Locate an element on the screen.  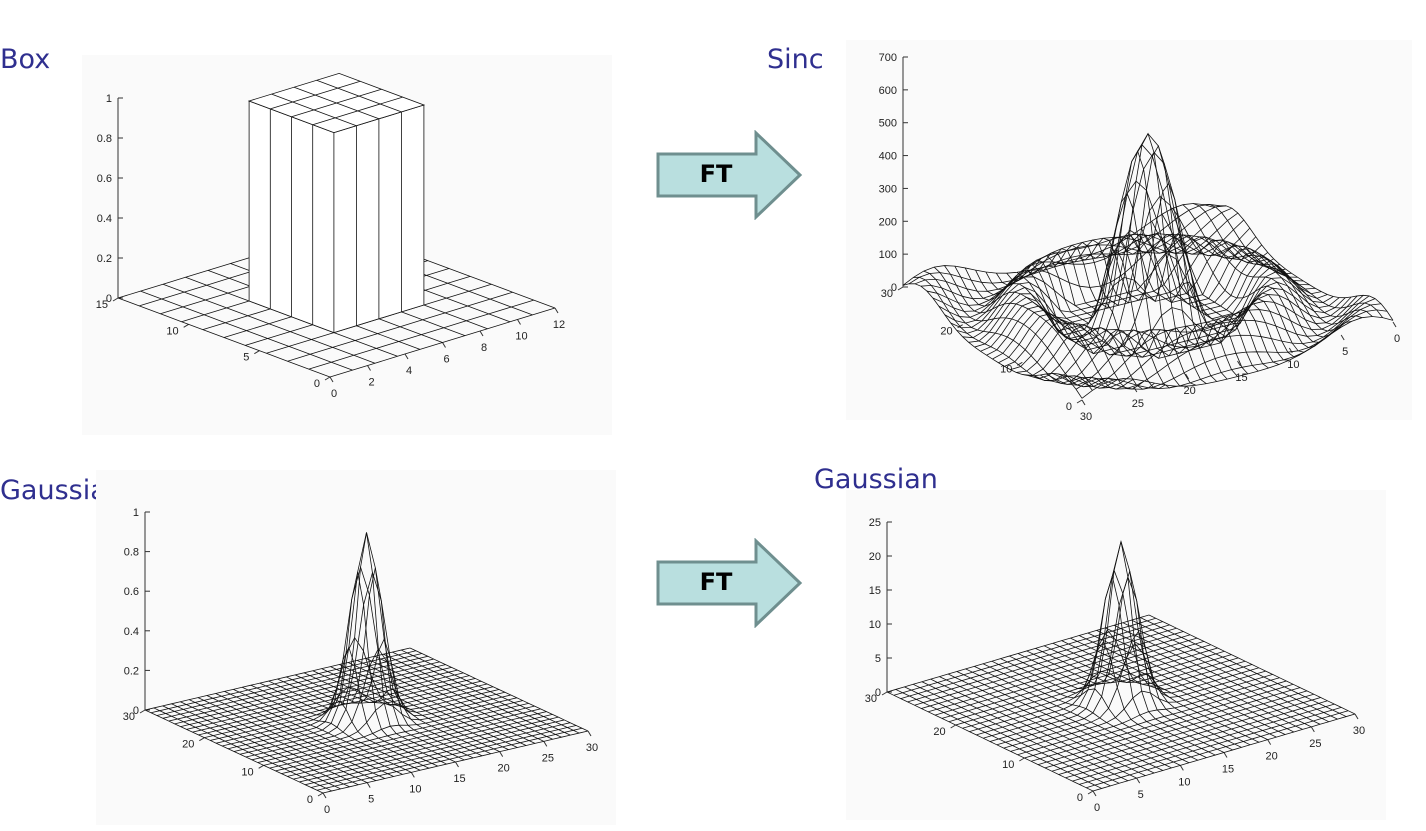
x-tick-label: 20 is located at coordinates (1272, 757).